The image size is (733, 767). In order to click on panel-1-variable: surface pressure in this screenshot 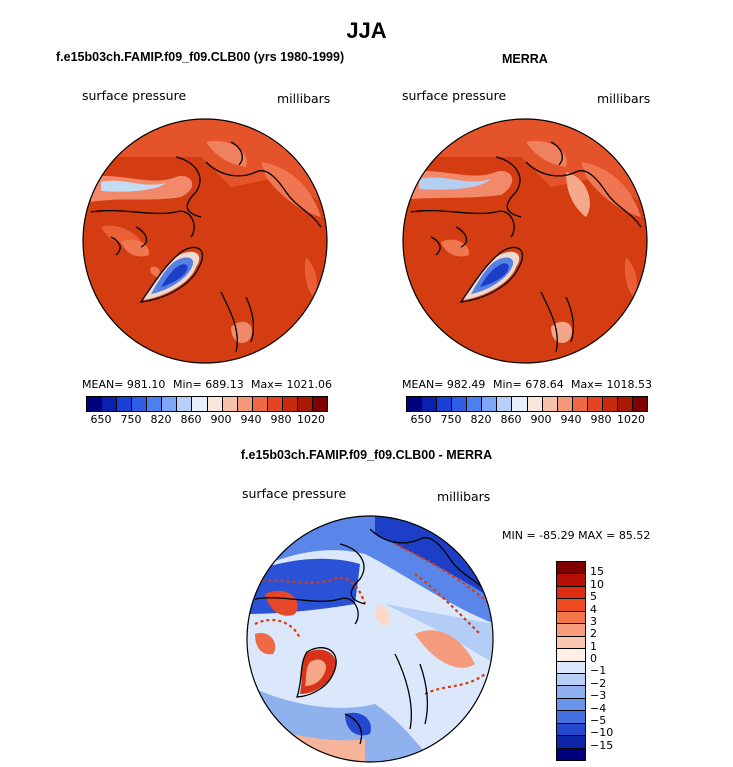, I will do `click(134, 95)`.